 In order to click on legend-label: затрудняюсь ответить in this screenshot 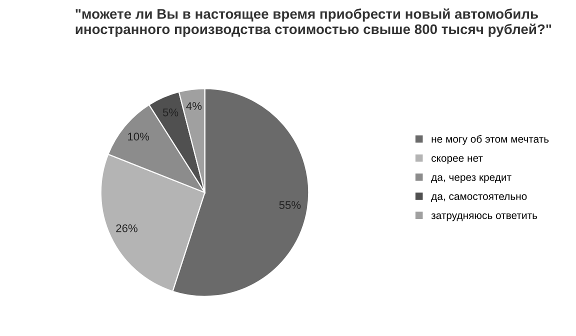, I will do `click(484, 217)`.